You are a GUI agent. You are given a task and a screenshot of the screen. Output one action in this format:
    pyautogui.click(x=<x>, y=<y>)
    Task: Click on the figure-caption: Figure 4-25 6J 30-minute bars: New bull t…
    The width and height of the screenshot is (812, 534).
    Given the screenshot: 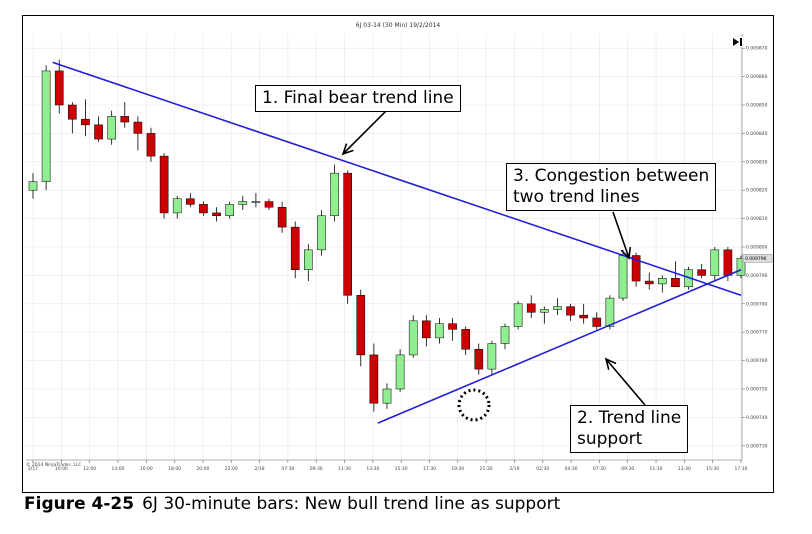 What is the action you would take?
    pyautogui.click(x=292, y=504)
    